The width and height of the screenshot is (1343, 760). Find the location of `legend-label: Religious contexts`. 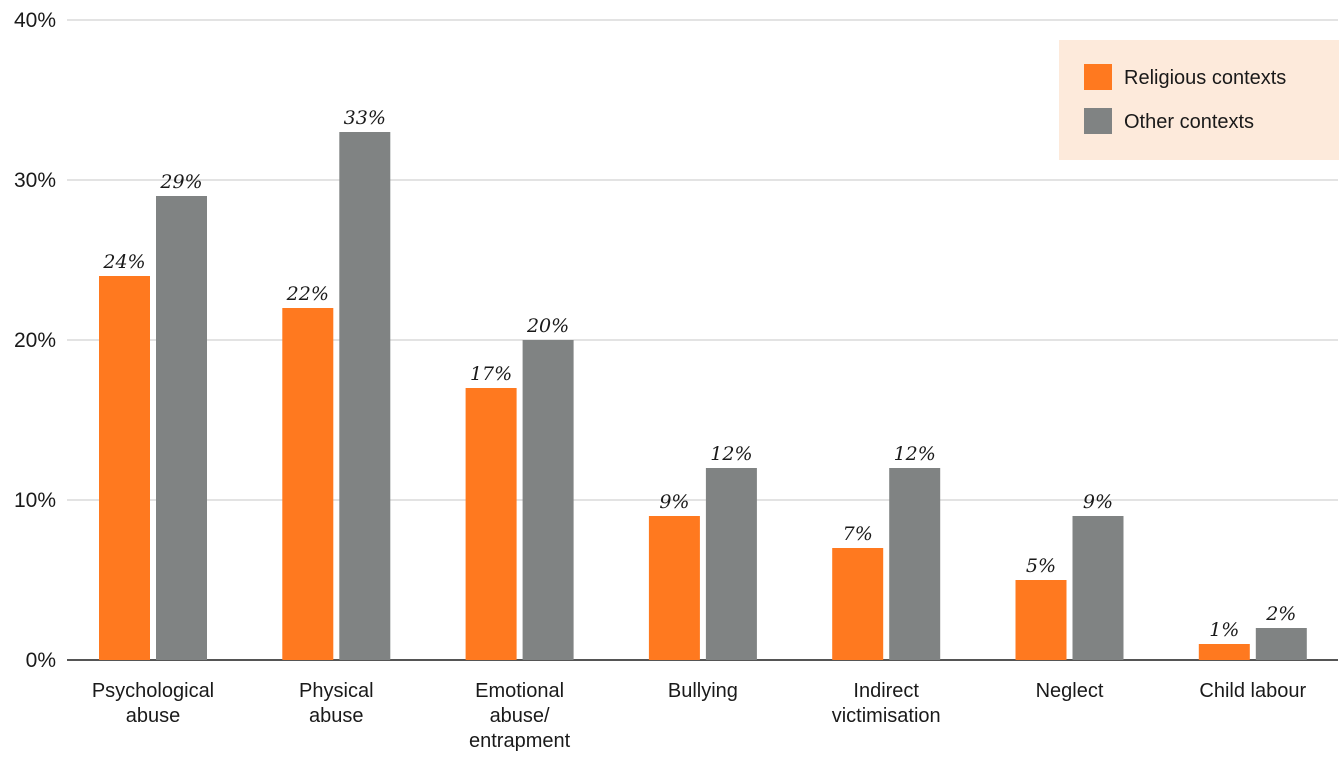

legend-label: Religious contexts is located at coordinates (1205, 78).